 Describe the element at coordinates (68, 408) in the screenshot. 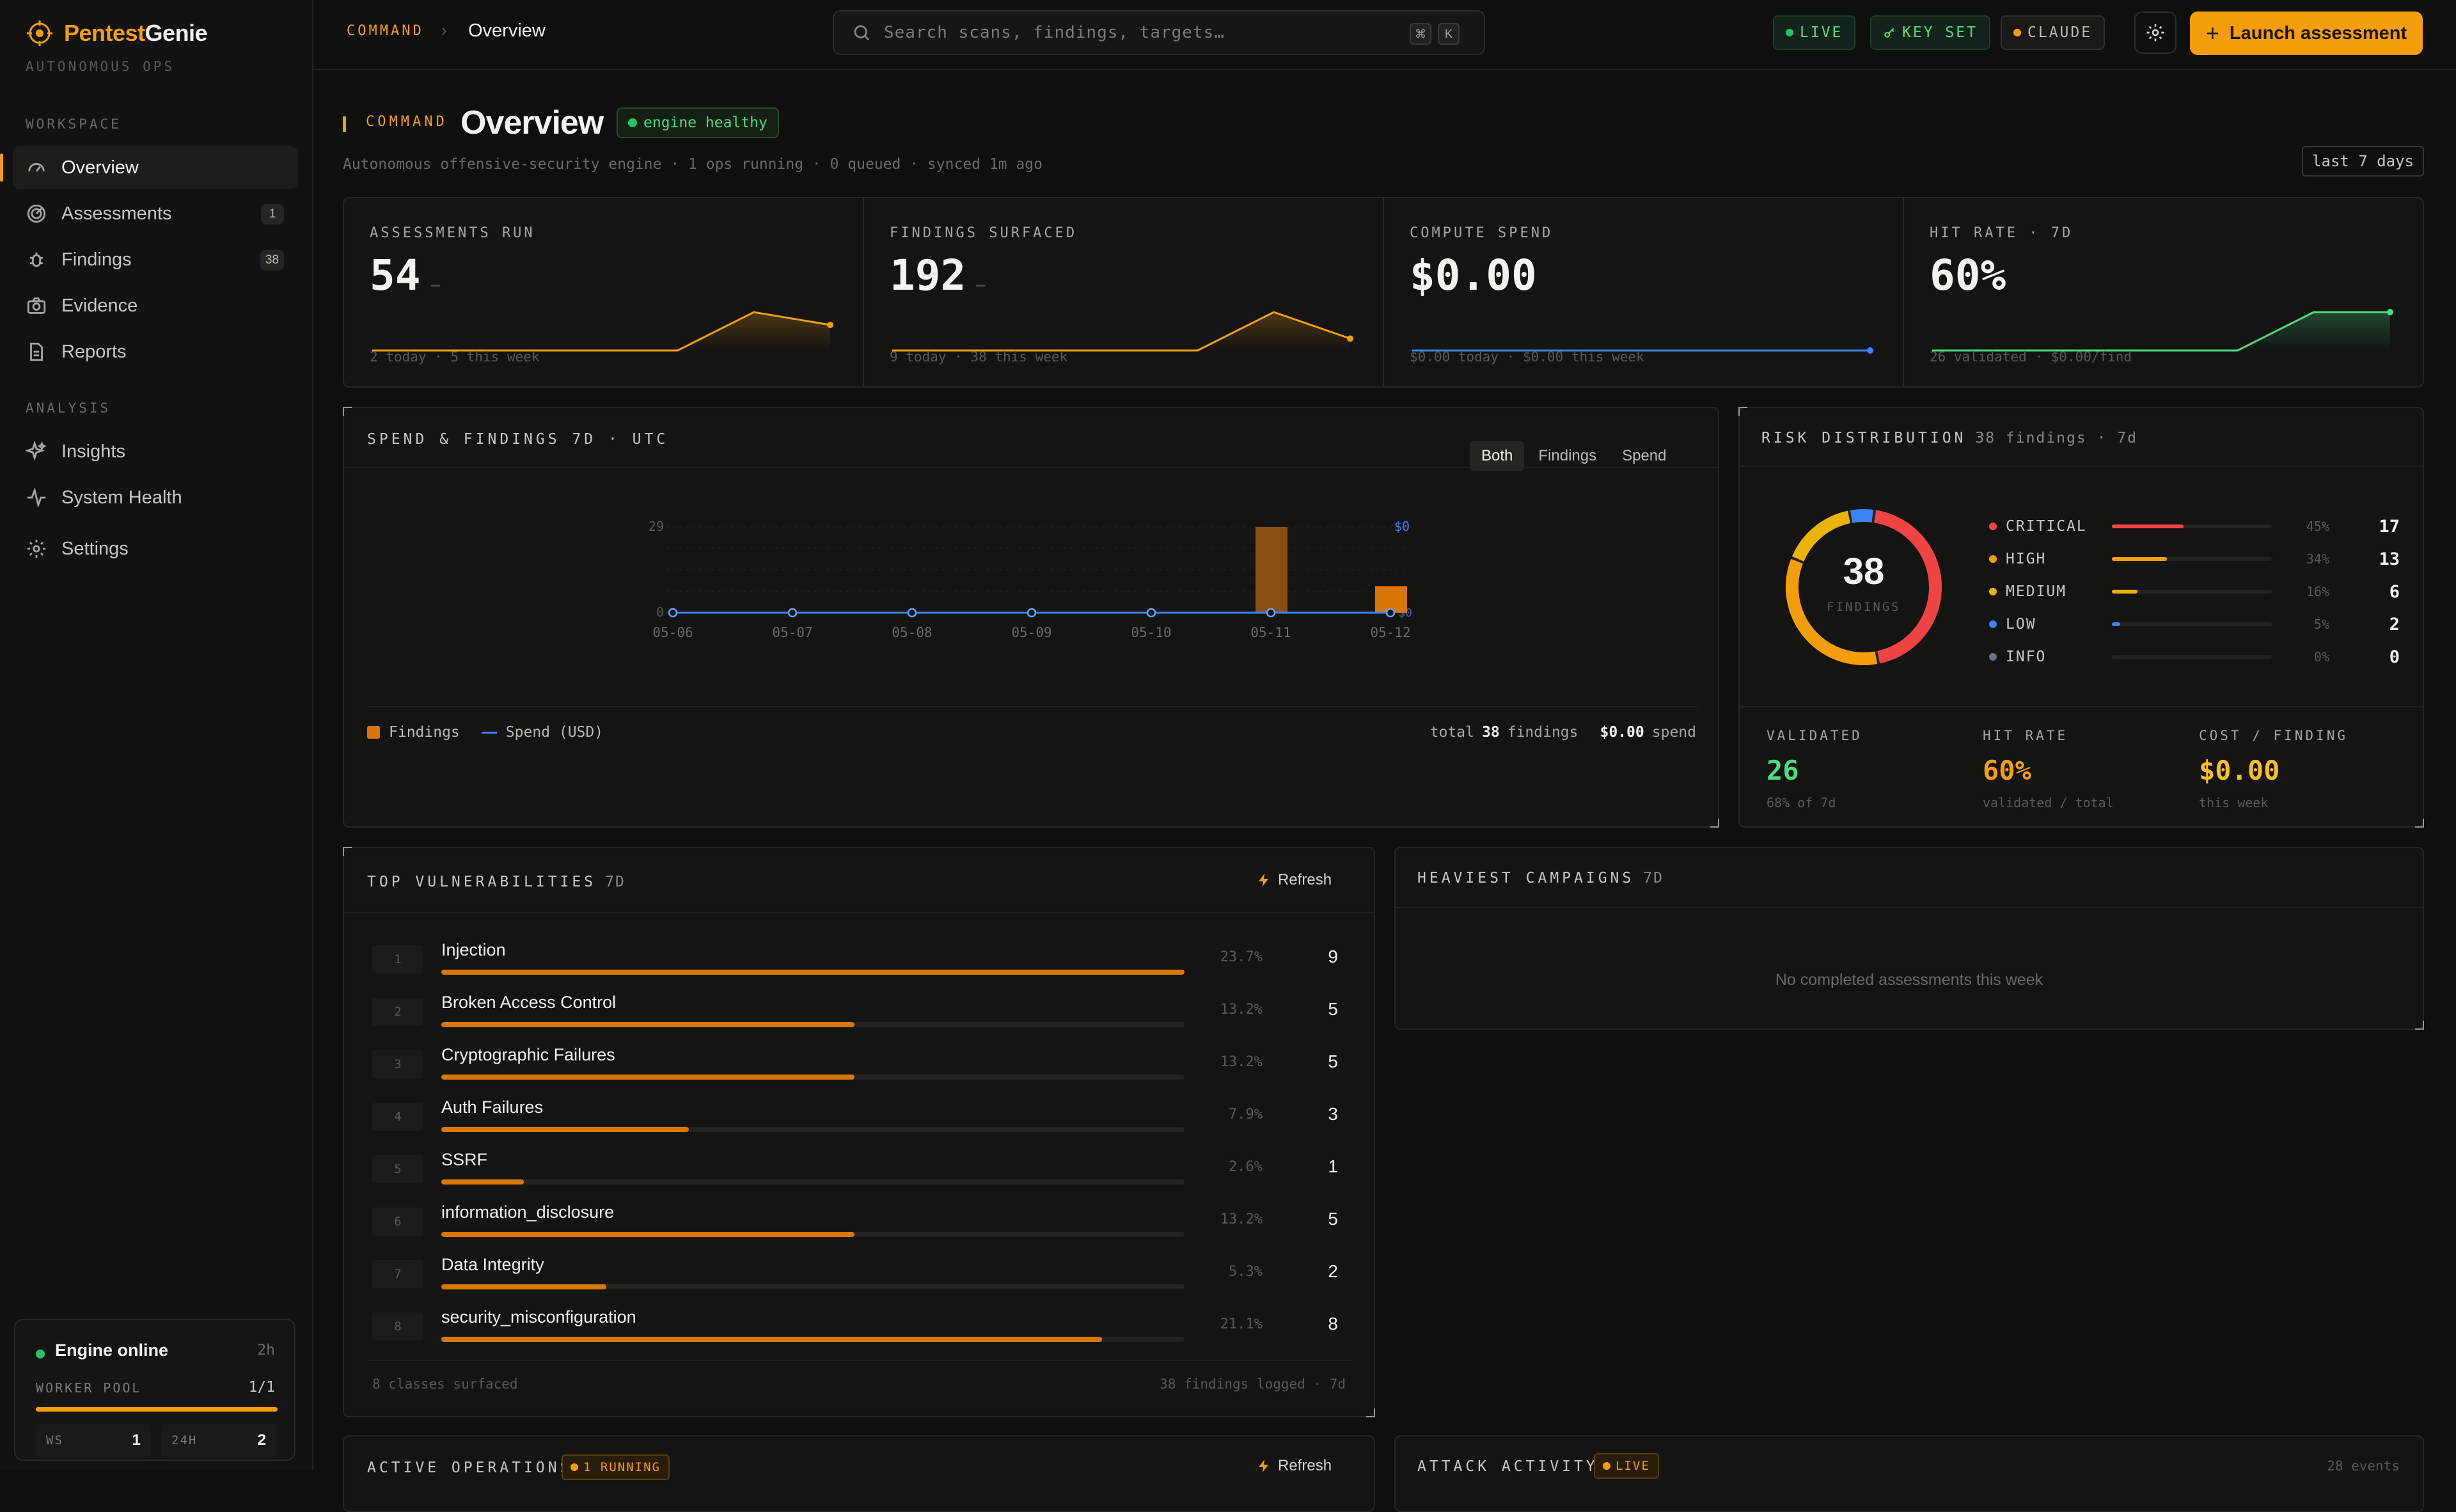

I see `analysis-label: ANALYSIS` at that location.